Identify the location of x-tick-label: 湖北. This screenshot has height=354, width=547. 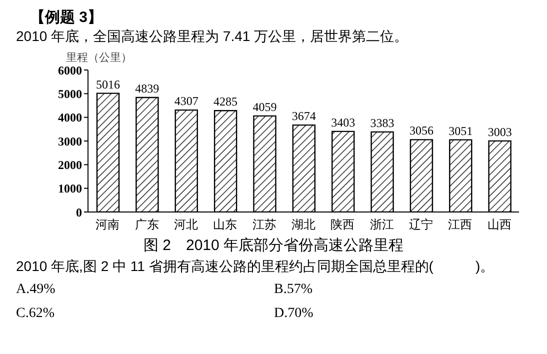
(304, 225).